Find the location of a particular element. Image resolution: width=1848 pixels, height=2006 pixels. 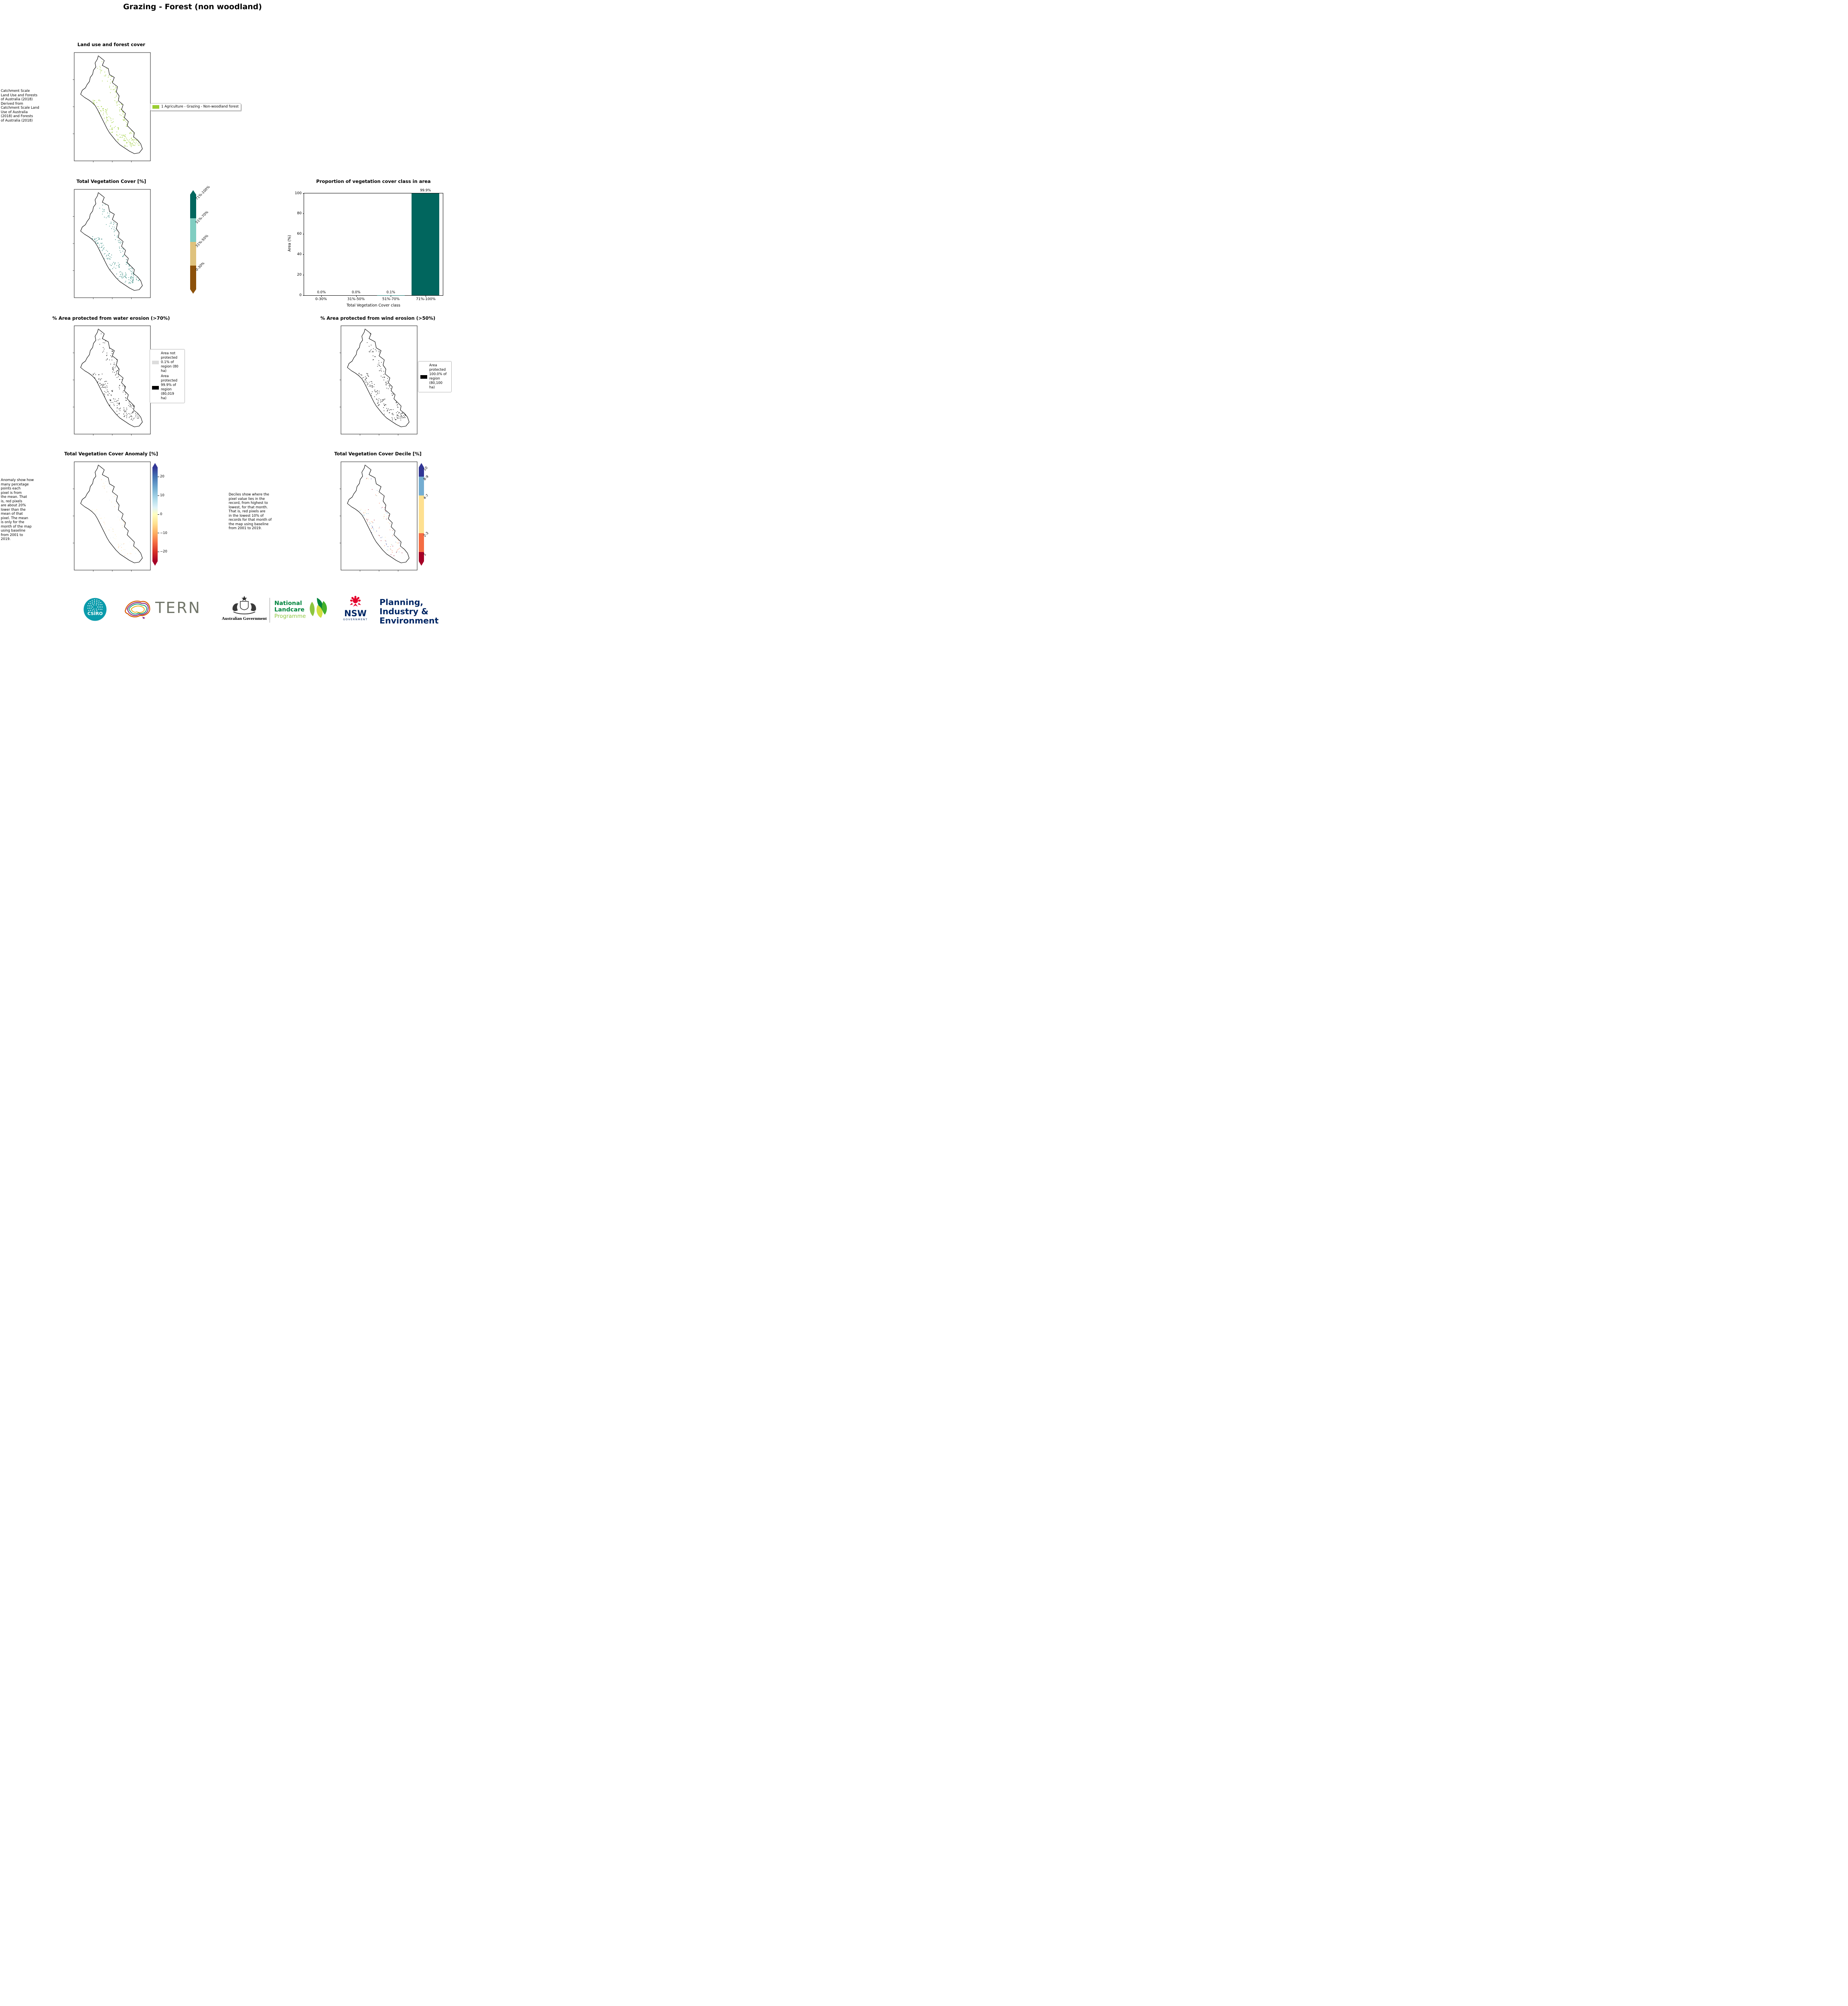

anomaly-tick: −10 is located at coordinates (163, 533).